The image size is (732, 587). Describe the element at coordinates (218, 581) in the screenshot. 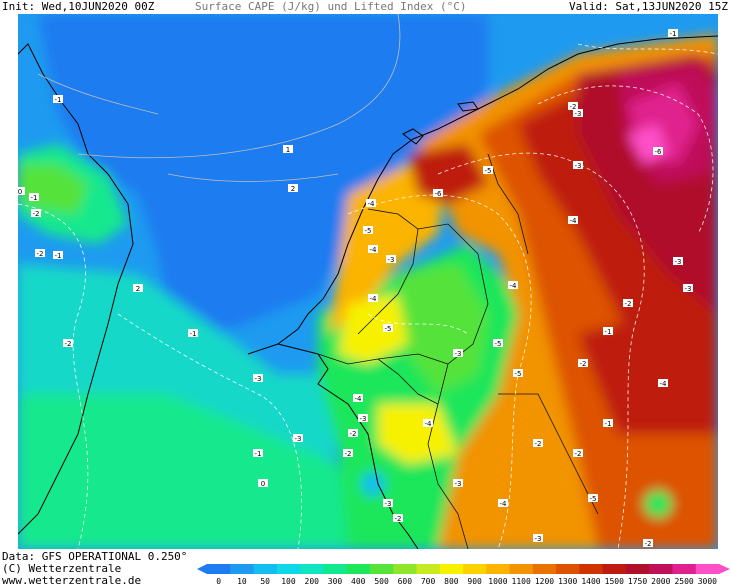

I see `colorbar-tick-label: 0` at that location.